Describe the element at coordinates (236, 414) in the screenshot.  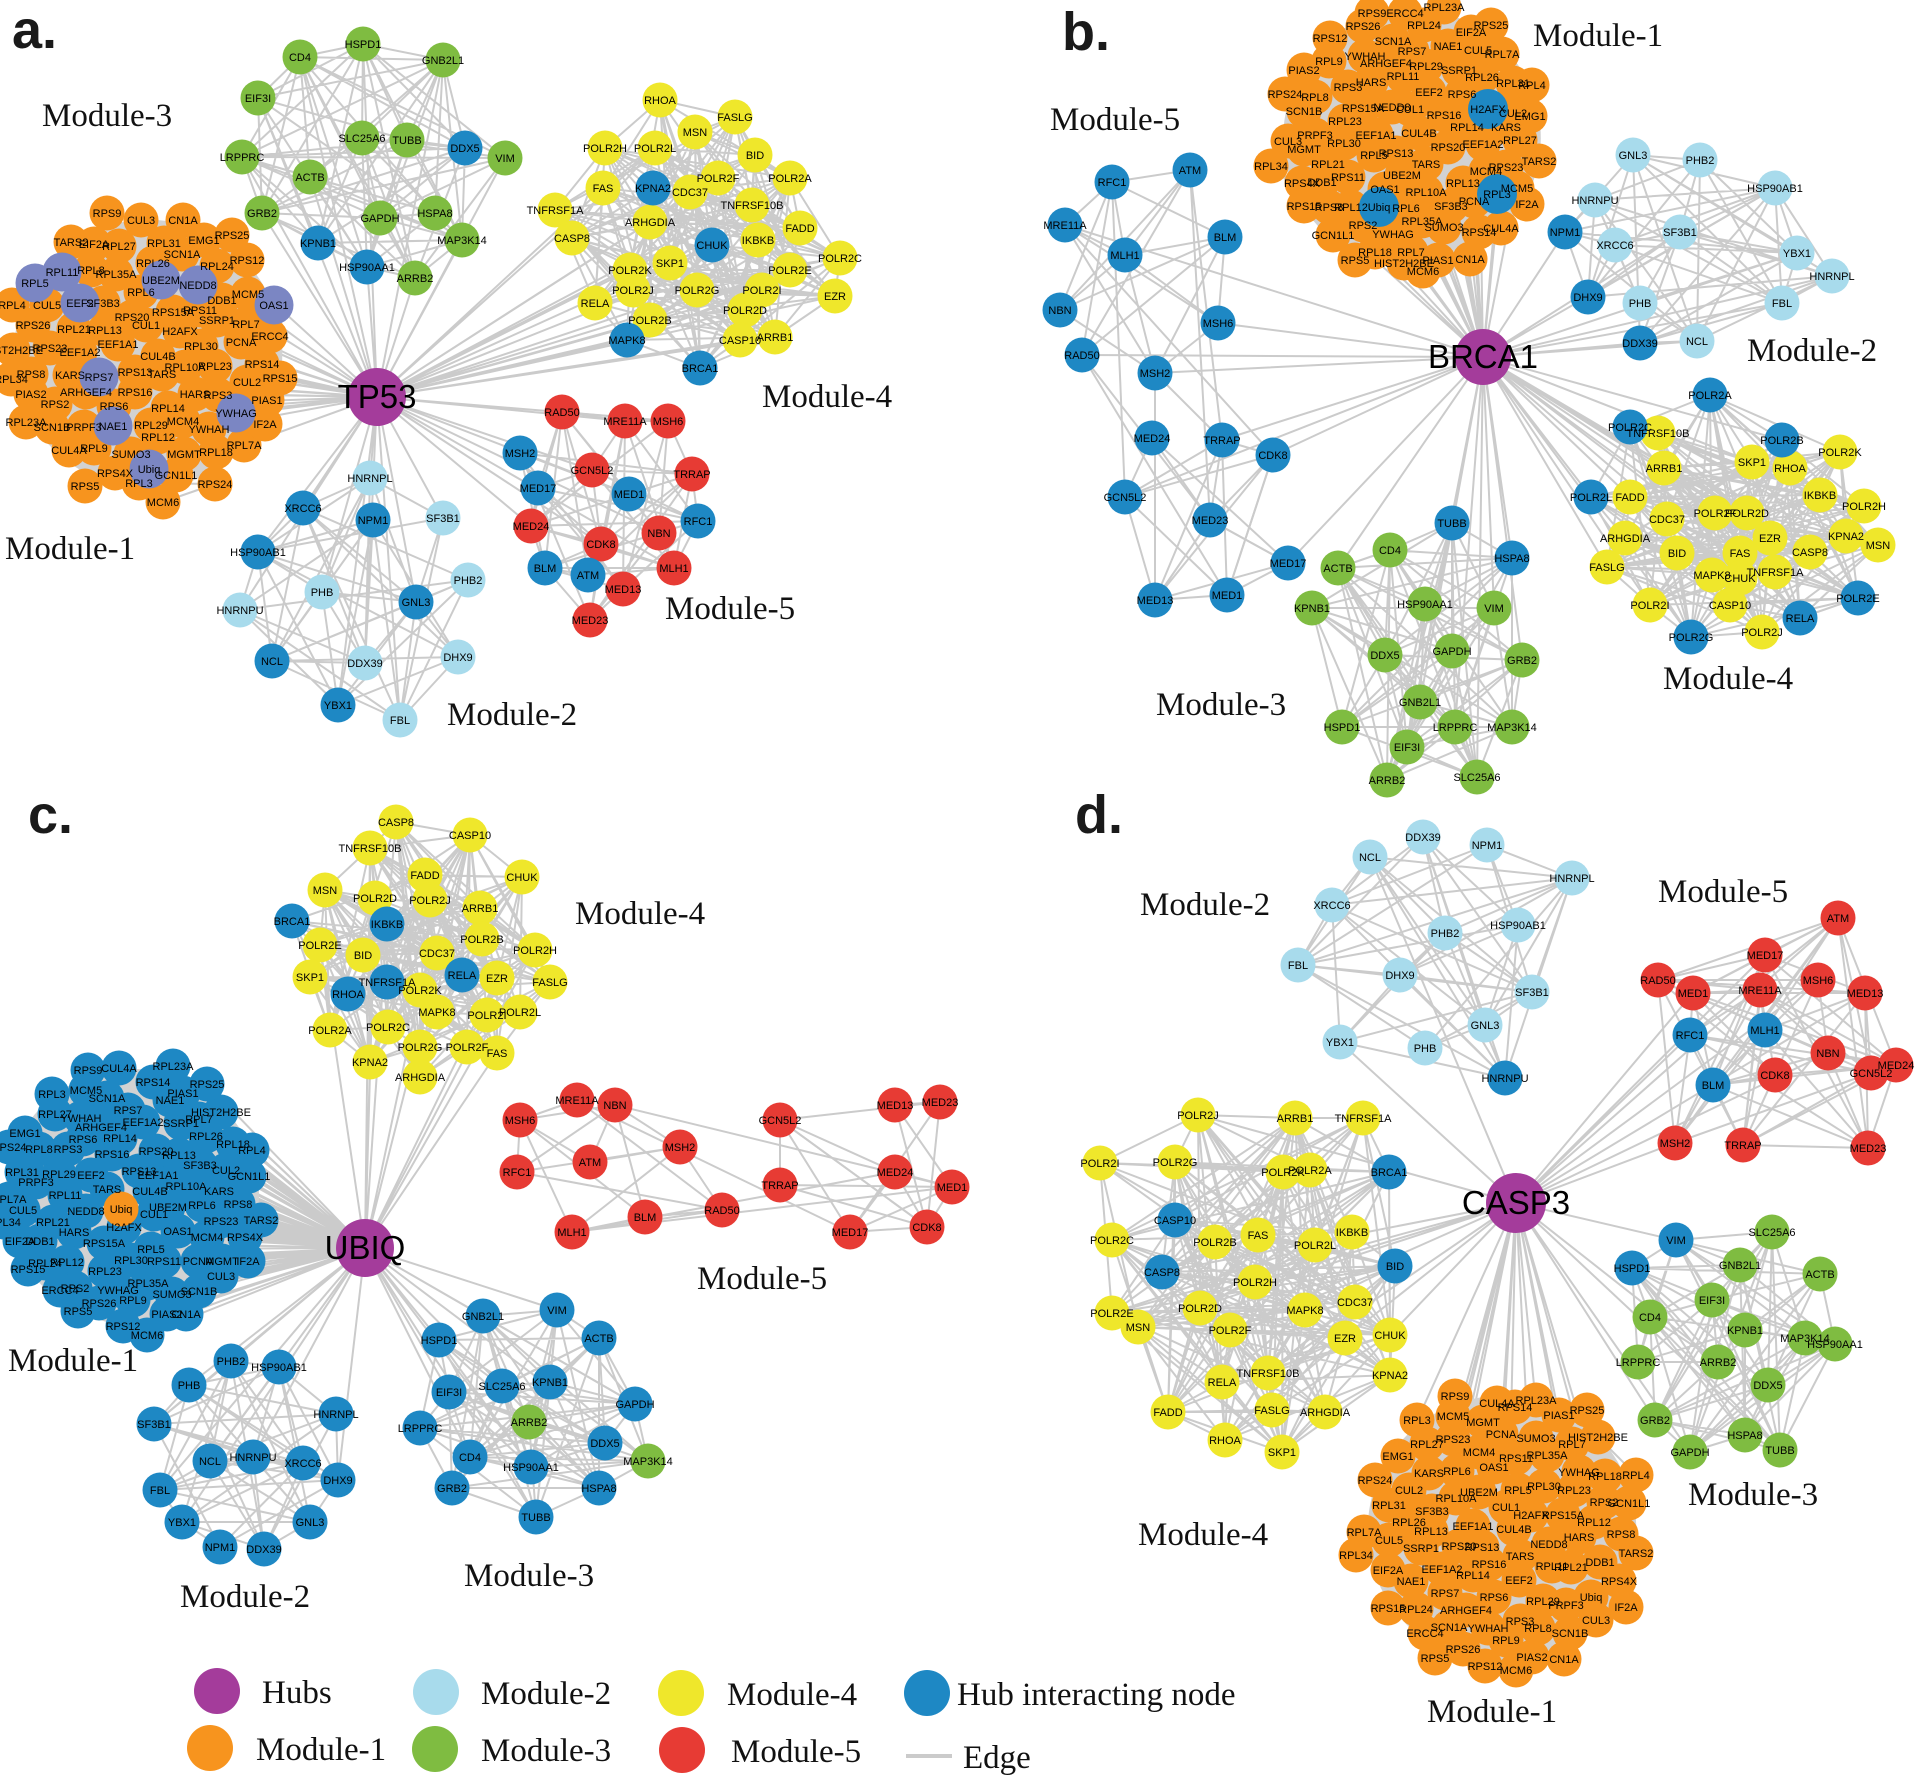
I see `svg-text: YWHAG` at that location.